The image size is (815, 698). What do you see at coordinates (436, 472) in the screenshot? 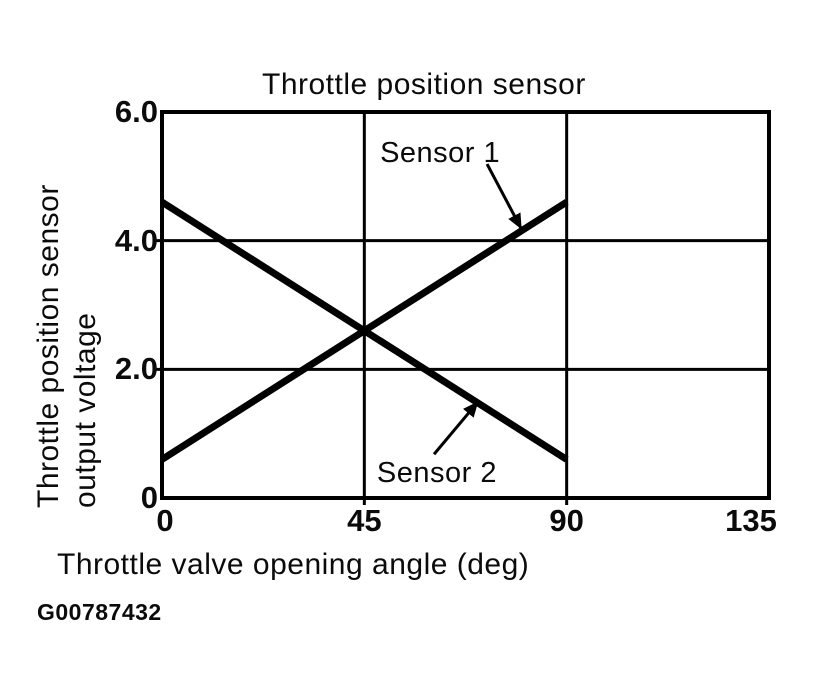
I see `series-label-sensor-2: Sensor 2` at bounding box center [436, 472].